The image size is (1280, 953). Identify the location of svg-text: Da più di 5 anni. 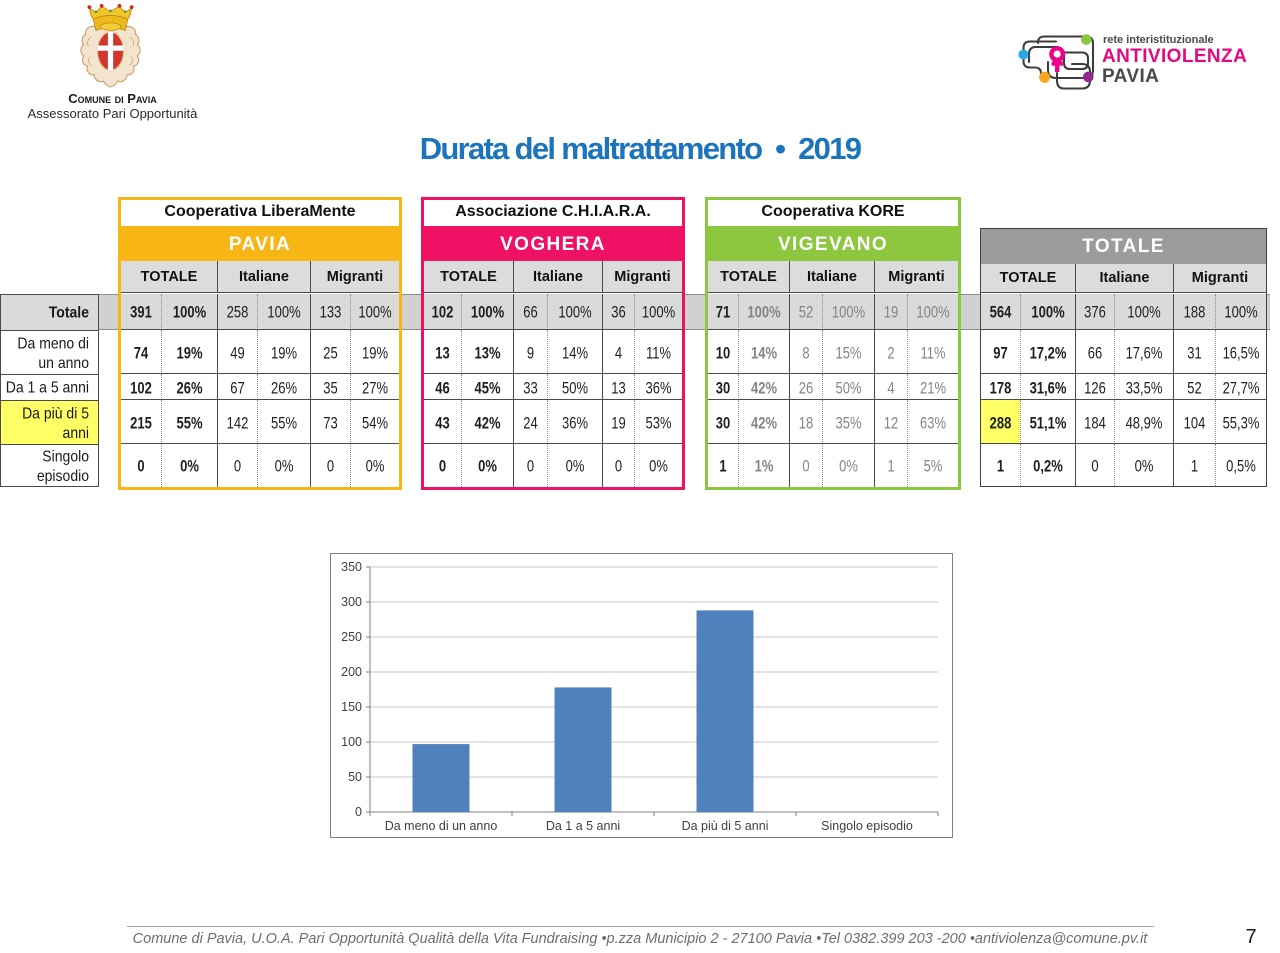
(725, 826).